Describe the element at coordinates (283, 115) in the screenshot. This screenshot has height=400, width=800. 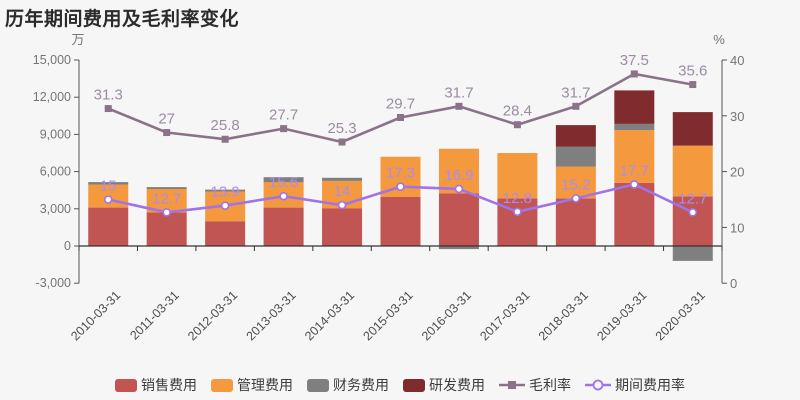
I see `value-label-gross-margin-2013-03-31: 27.7` at that location.